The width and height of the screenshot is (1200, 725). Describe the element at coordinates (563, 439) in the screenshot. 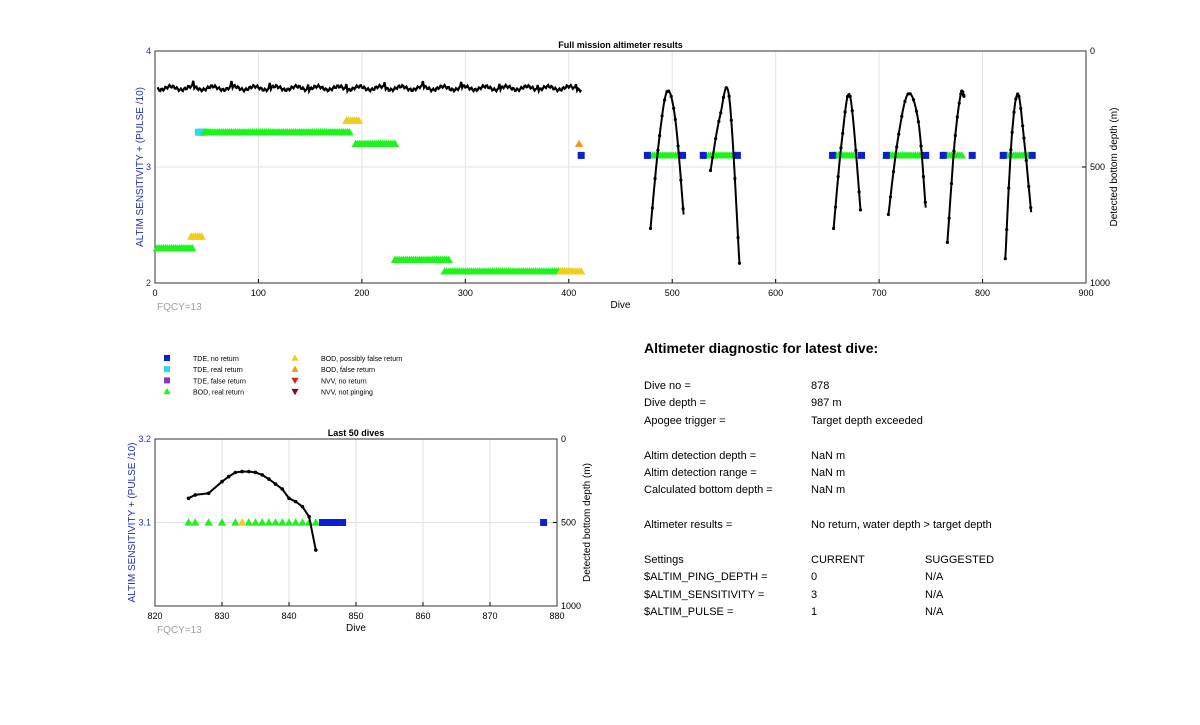

I see `y2-tick-label: 0` at that location.